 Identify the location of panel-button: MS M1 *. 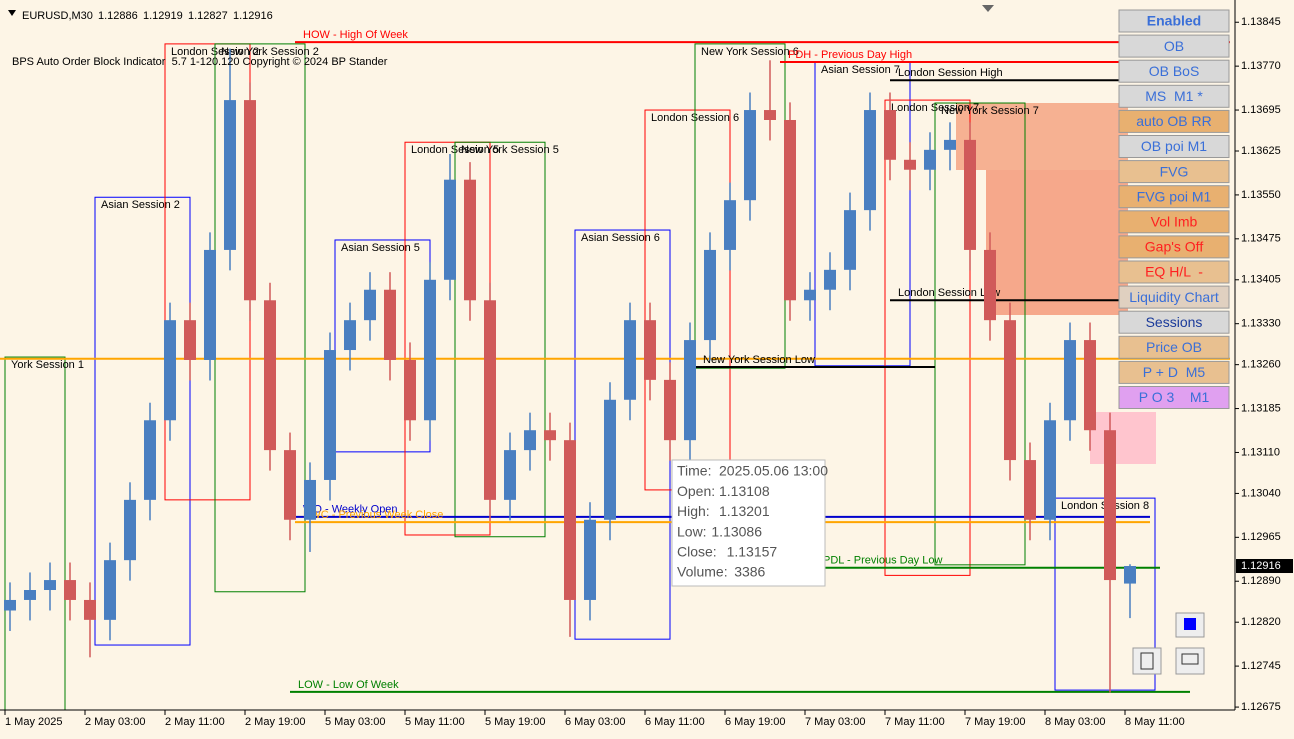
(1174, 96).